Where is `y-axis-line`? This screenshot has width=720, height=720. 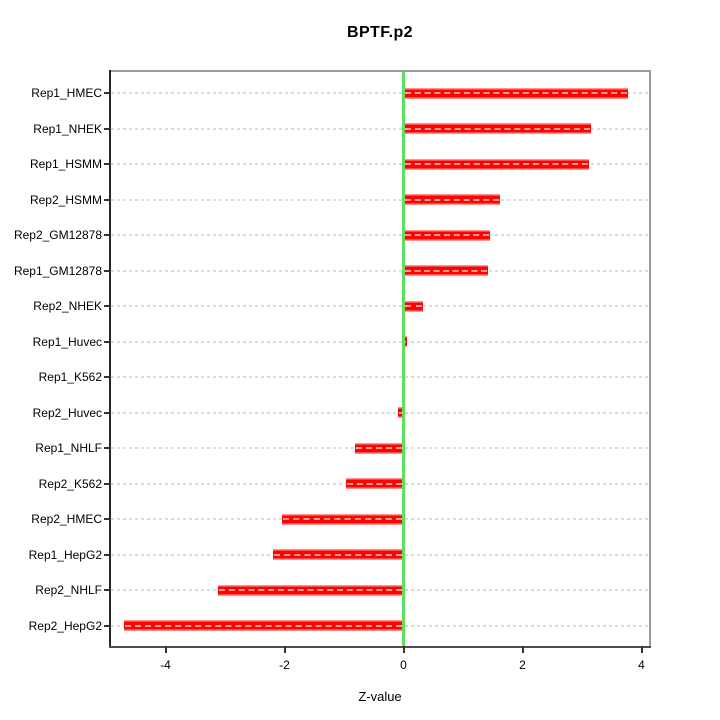 y-axis-line is located at coordinates (110, 359).